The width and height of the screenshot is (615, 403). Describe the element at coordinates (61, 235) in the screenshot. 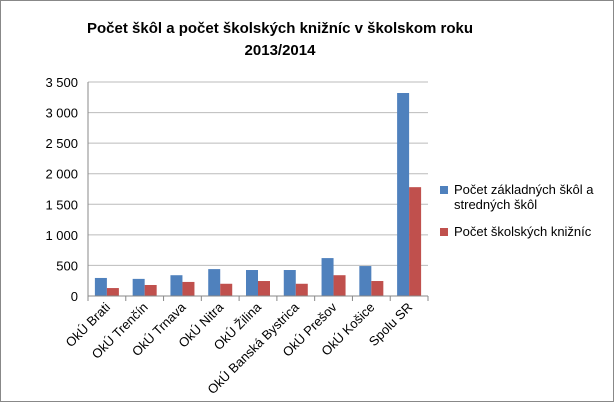

I see `y-tick-label: 1 000` at that location.